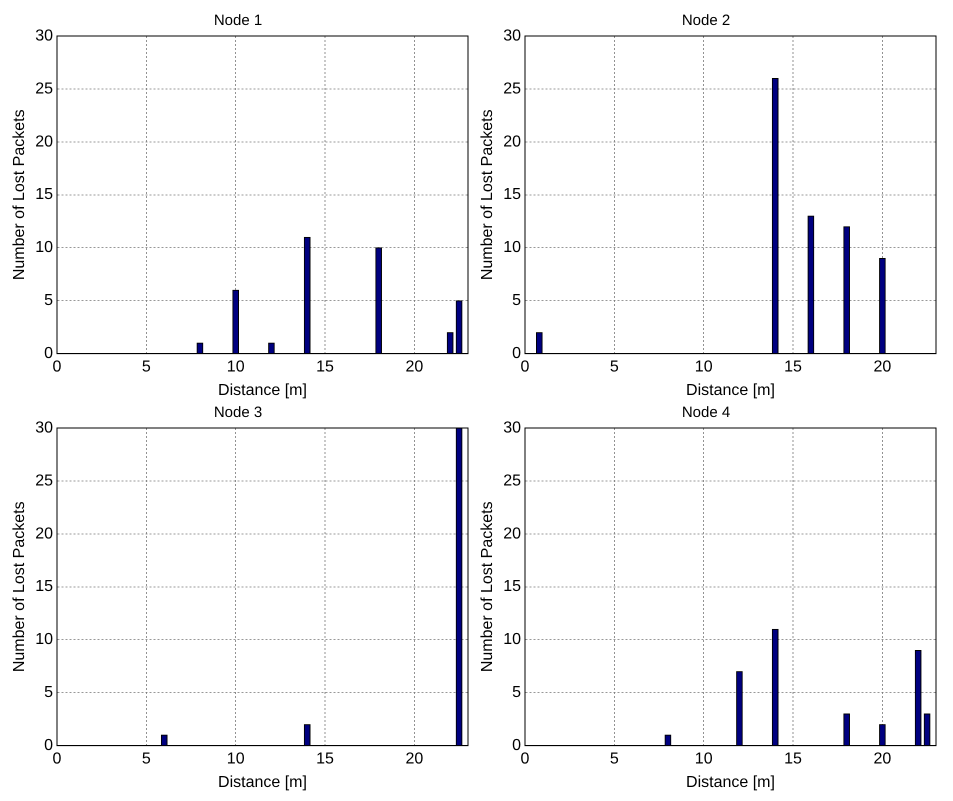 Image resolution: width=953 pixels, height=801 pixels. Describe the element at coordinates (706, 21) in the screenshot. I see `chart-title: Node 2` at that location.